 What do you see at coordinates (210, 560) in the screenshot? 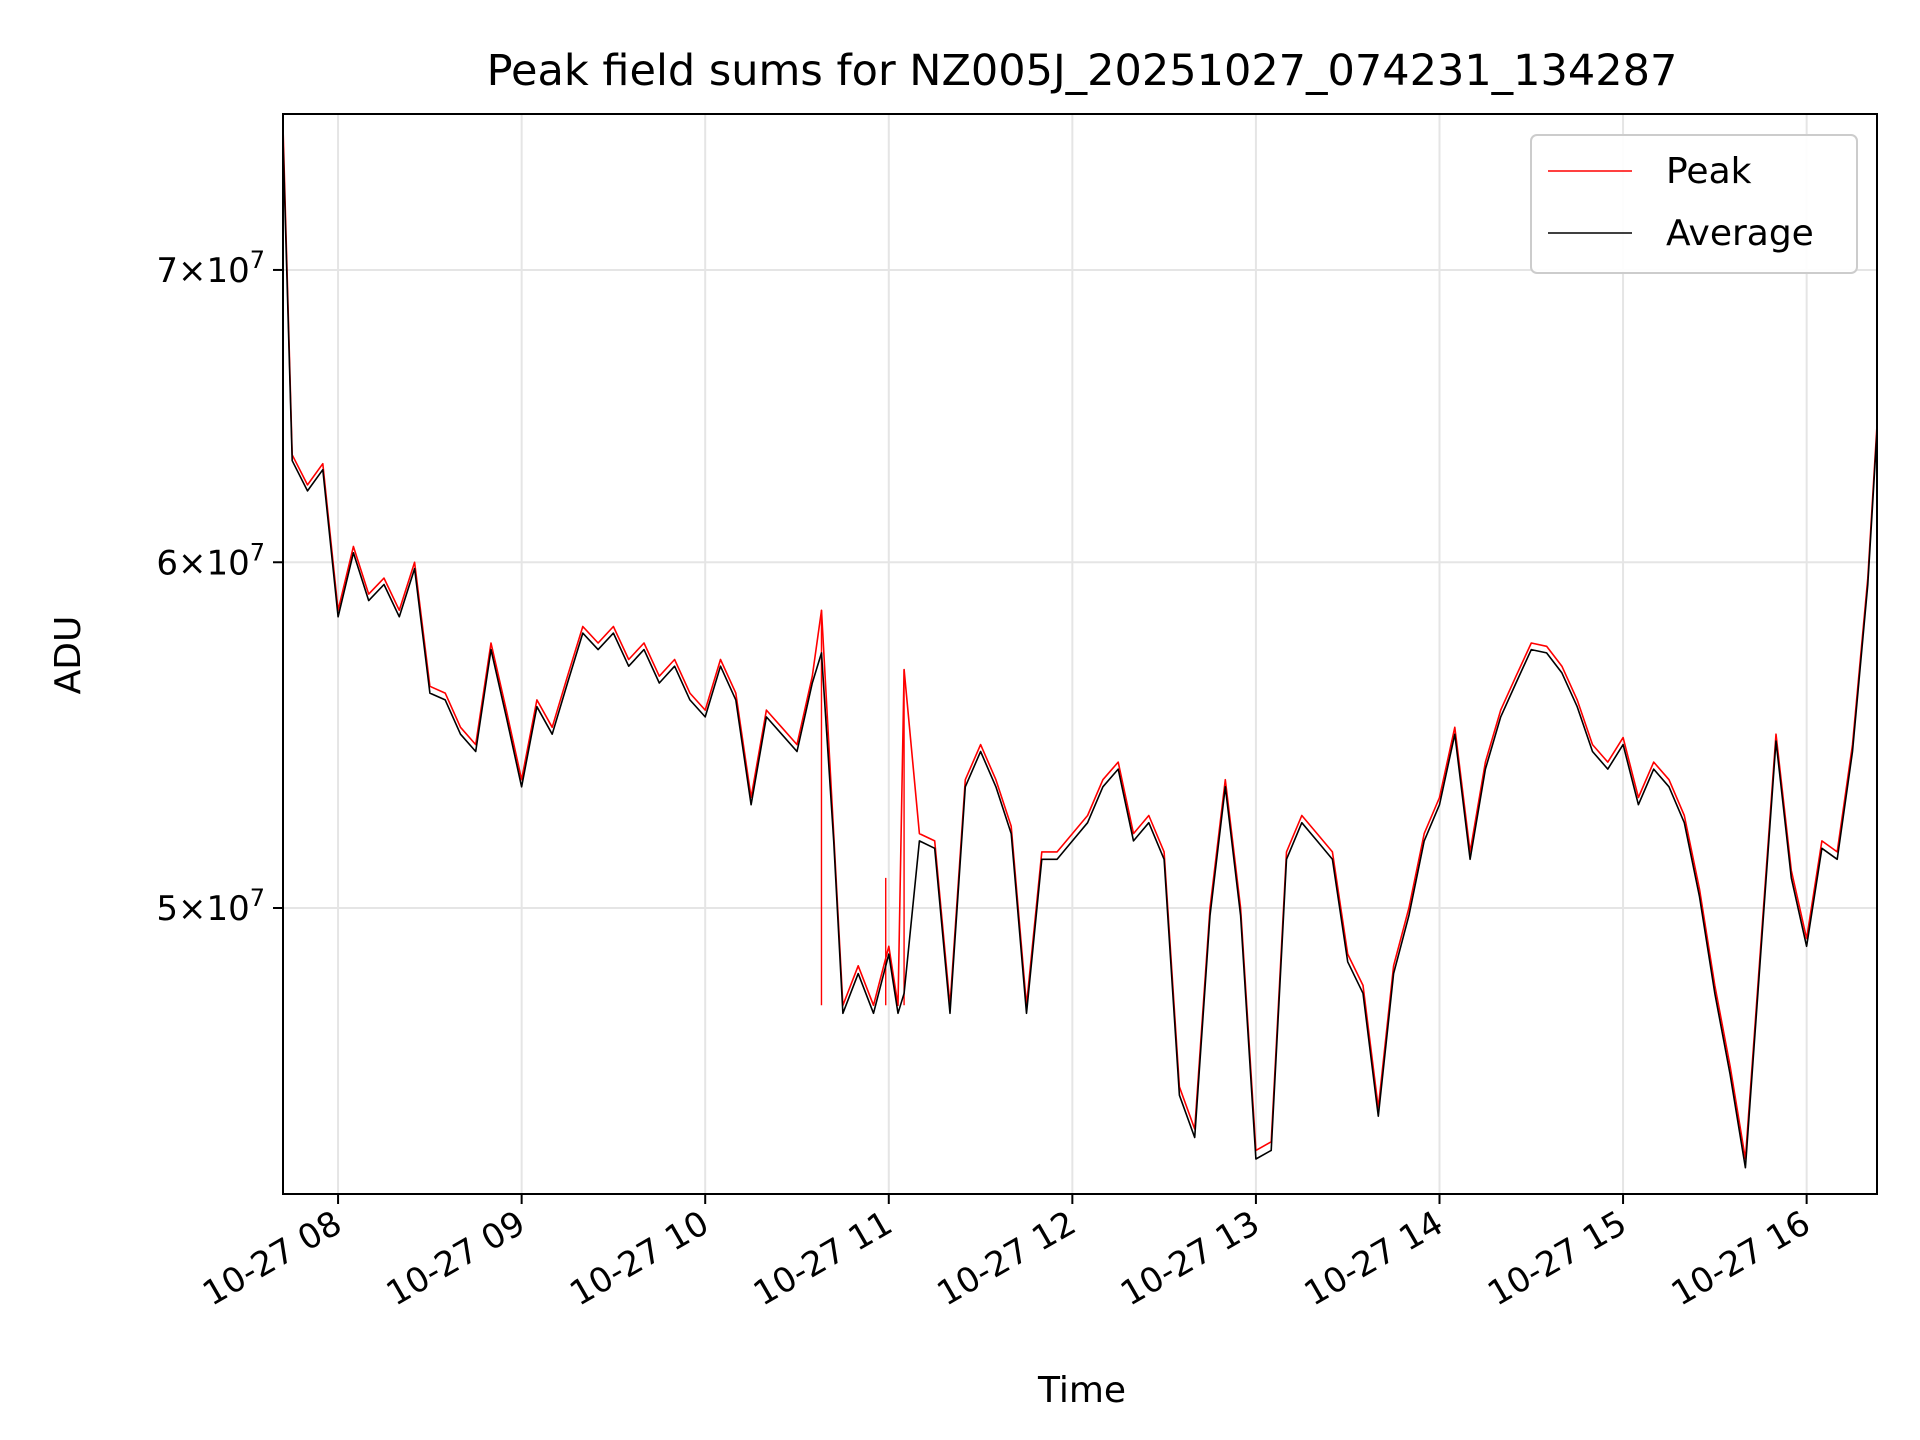
I see `y-tick-label: 6×107` at bounding box center [210, 560].